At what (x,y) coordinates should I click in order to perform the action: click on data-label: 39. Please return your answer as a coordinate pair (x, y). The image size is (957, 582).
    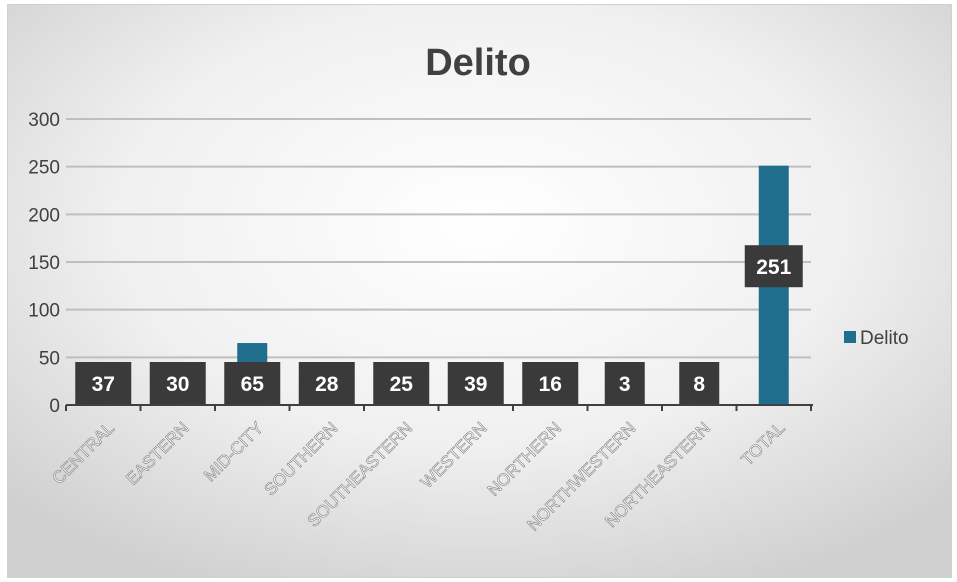
    Looking at the image, I should click on (475, 384).